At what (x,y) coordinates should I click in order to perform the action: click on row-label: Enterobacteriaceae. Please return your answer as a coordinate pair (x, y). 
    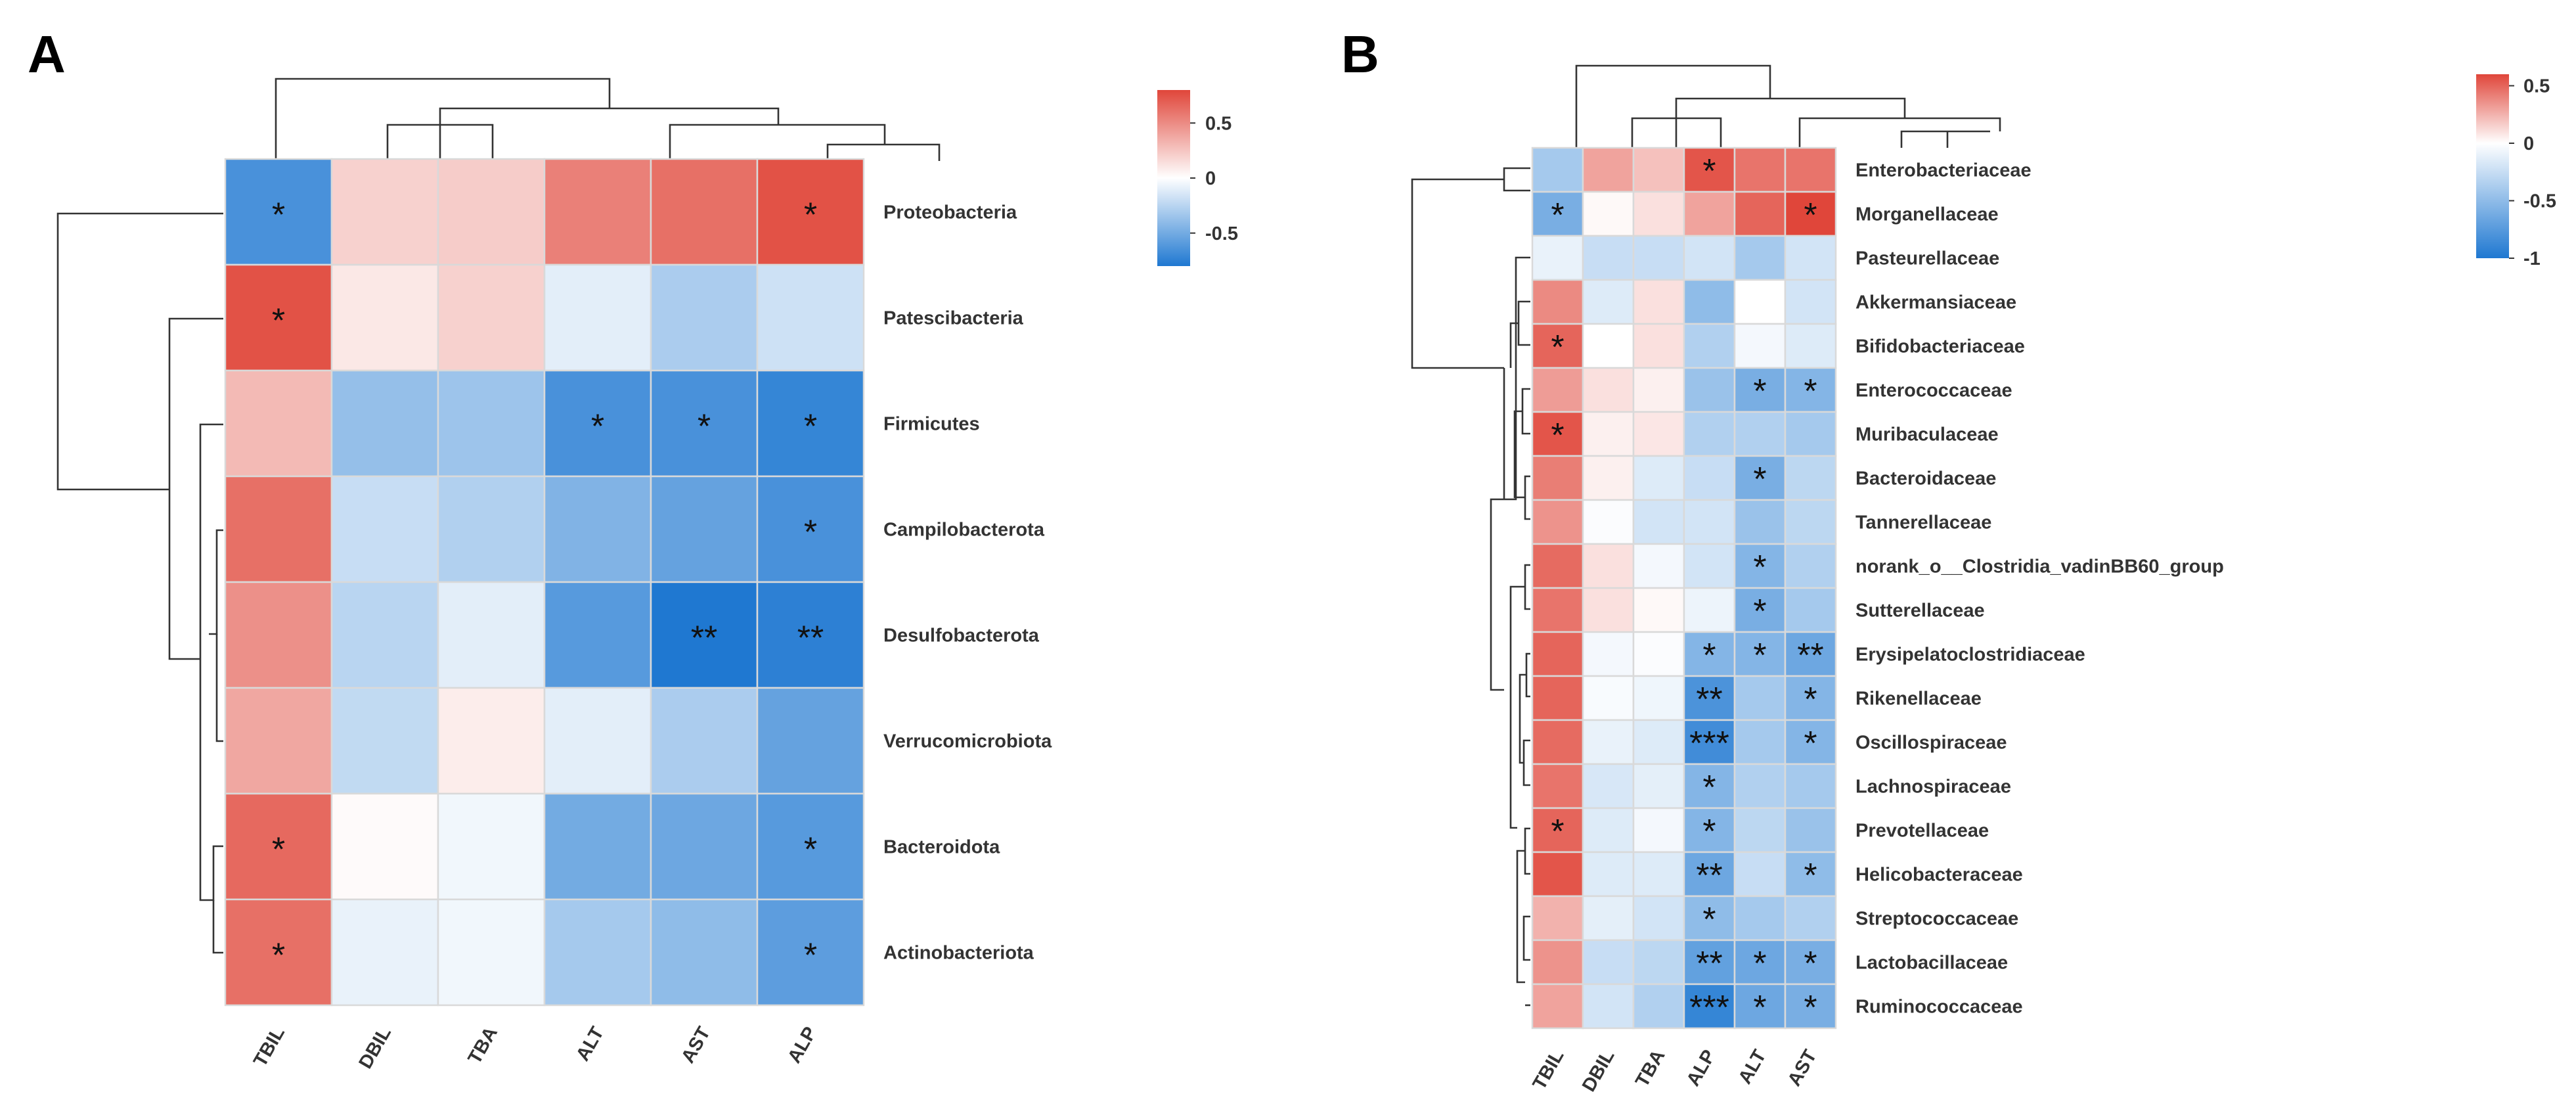
    Looking at the image, I should click on (1944, 170).